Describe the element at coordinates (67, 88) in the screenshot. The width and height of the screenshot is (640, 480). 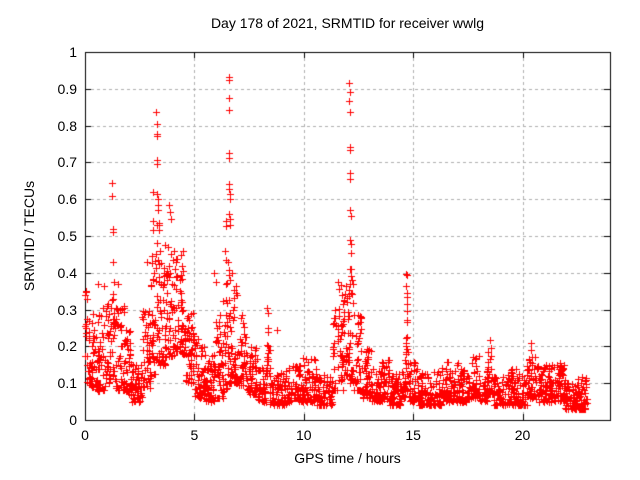
I see `y-tick-label: 0.9` at that location.